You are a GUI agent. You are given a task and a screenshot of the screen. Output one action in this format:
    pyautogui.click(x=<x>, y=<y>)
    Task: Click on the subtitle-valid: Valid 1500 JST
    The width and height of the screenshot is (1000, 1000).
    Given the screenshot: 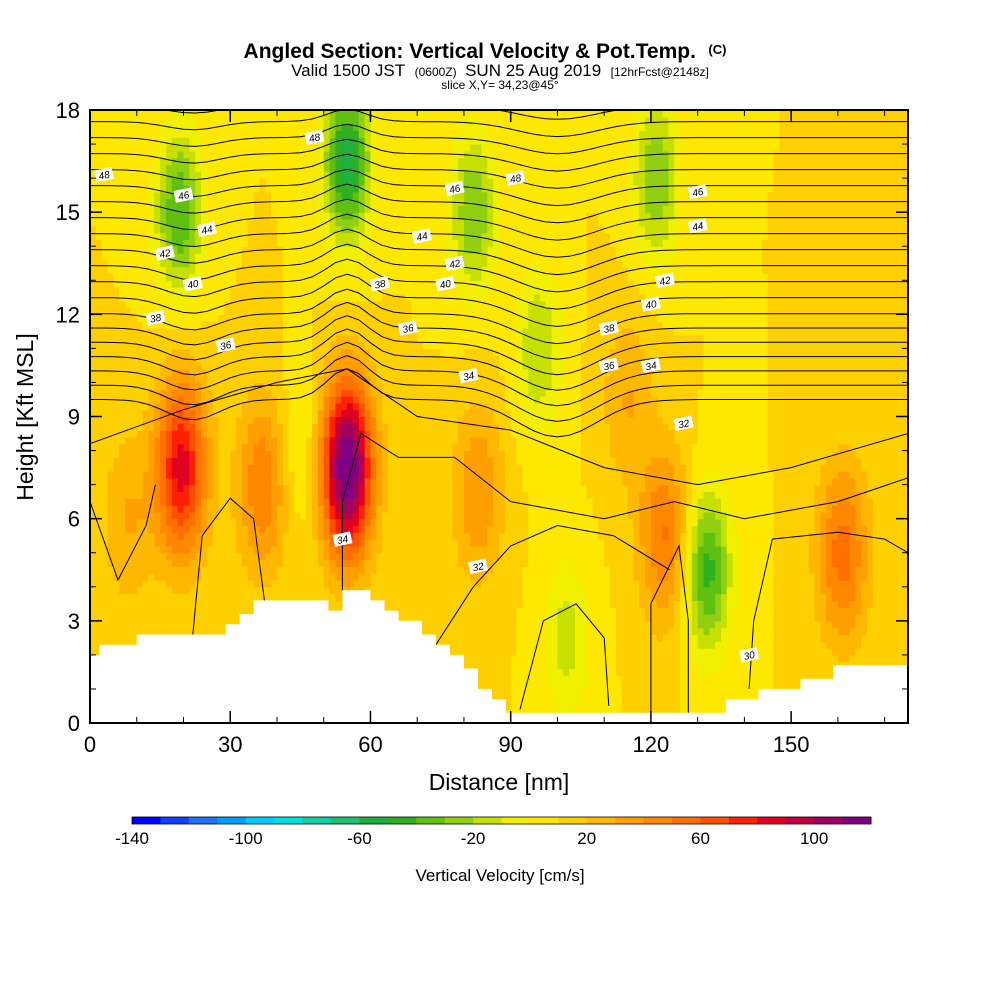 What is the action you would take?
    pyautogui.click(x=348, y=70)
    